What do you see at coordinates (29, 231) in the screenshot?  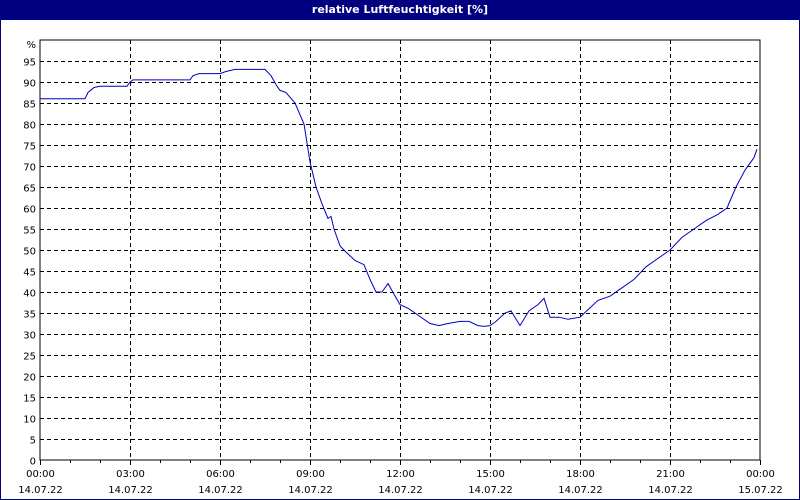 I see `y-tick-label: 55` at bounding box center [29, 231].